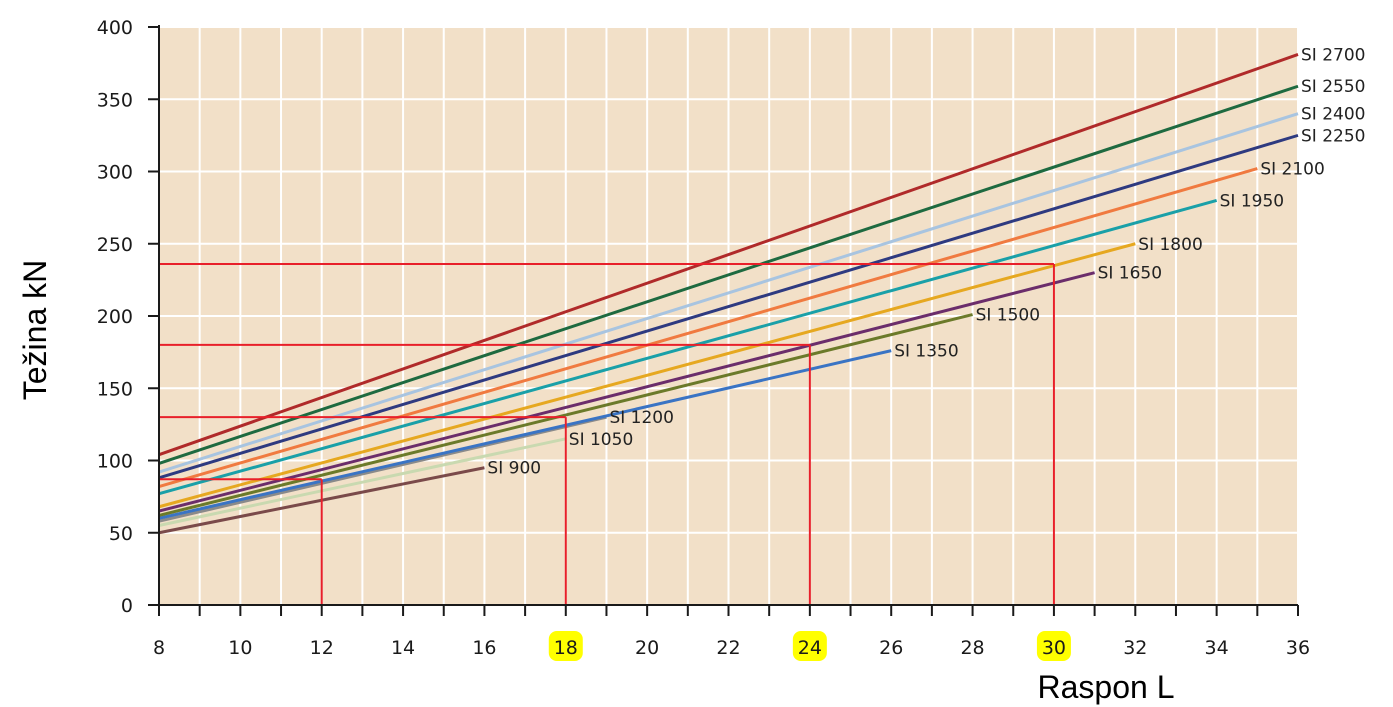  I want to click on series-label: SI 2400, so click(1333, 115).